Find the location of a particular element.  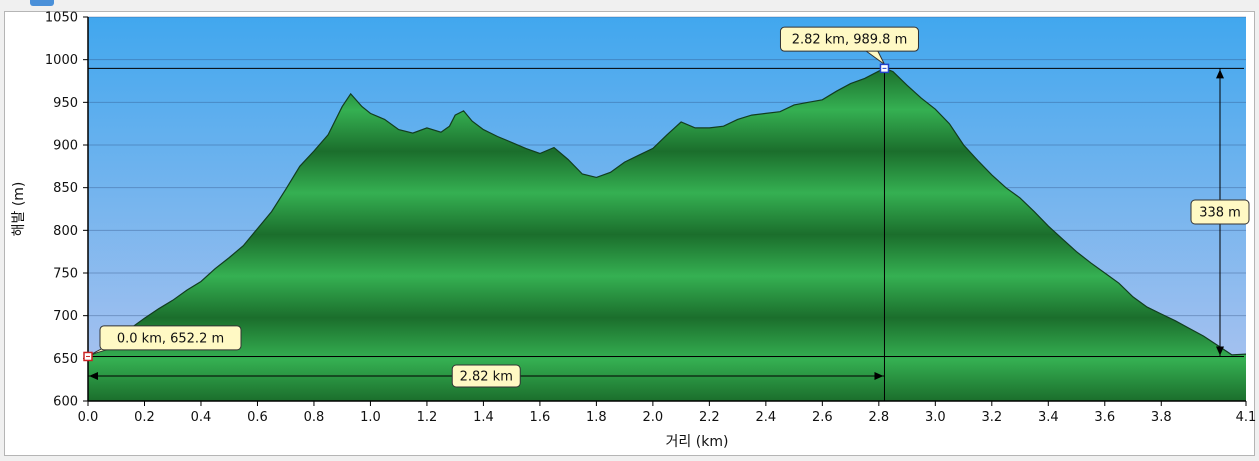

x-tick-label: 2.0 is located at coordinates (653, 417).